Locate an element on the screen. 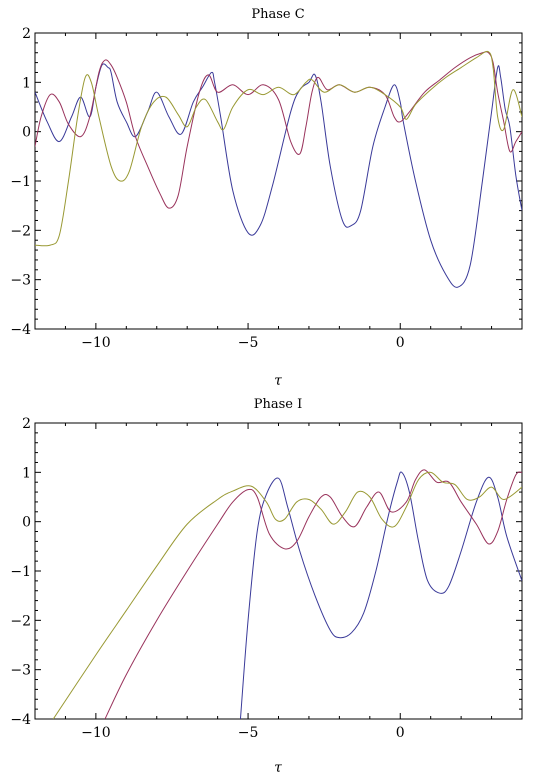 The height and width of the screenshot is (778, 546). chart-title: Phase C is located at coordinates (277, 14).